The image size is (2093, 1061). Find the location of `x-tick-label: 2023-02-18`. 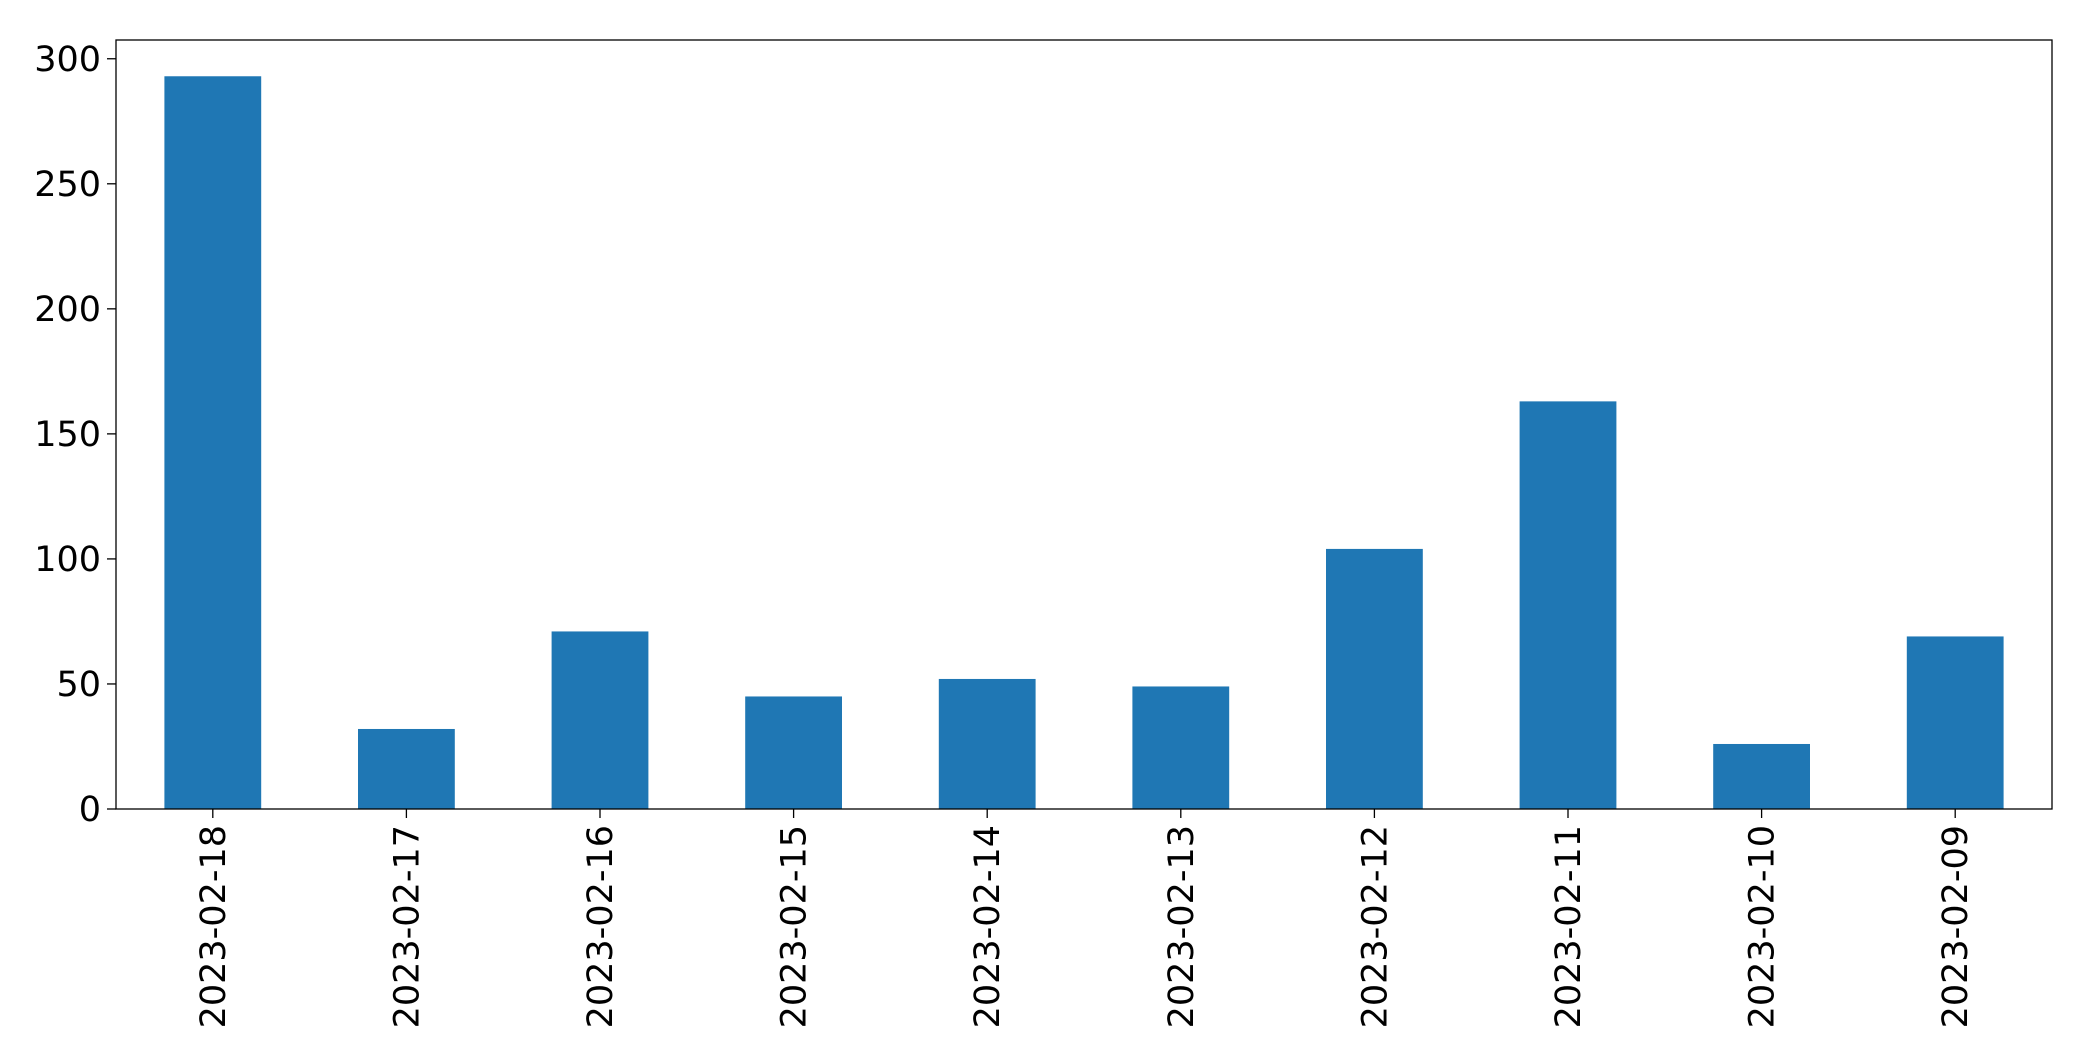

x-tick-label: 2023-02-18 is located at coordinates (214, 926).